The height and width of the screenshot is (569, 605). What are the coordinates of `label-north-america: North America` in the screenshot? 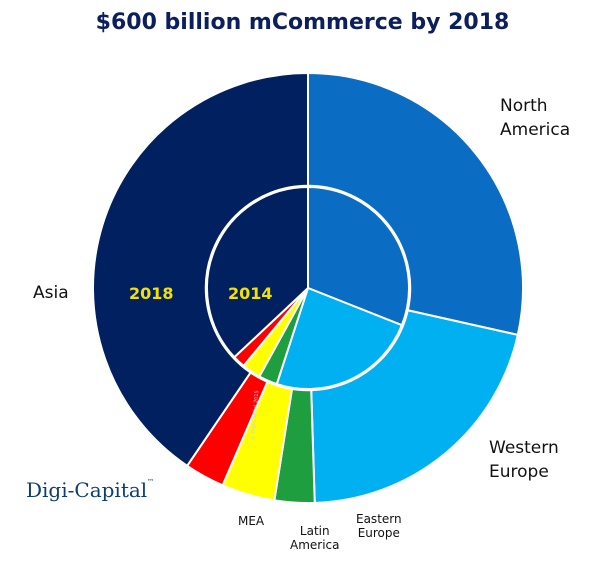 It's located at (535, 118).